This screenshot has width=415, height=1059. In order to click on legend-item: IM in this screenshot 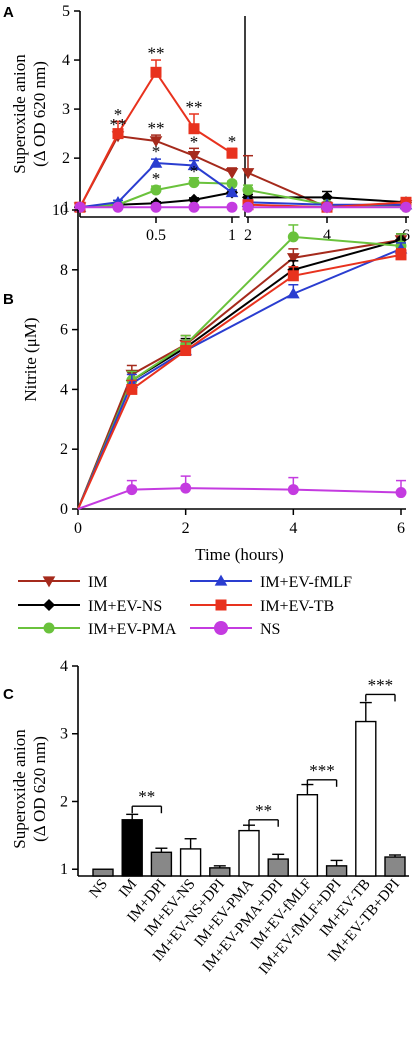, I will do `click(63, 582)`.